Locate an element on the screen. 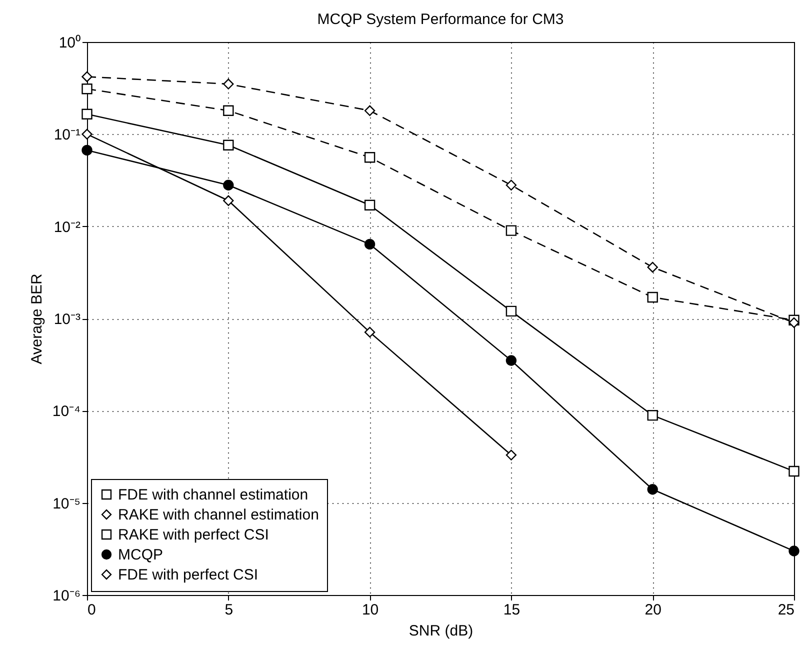  y-tick-label: 10⁻⁶ is located at coordinates (66, 596).